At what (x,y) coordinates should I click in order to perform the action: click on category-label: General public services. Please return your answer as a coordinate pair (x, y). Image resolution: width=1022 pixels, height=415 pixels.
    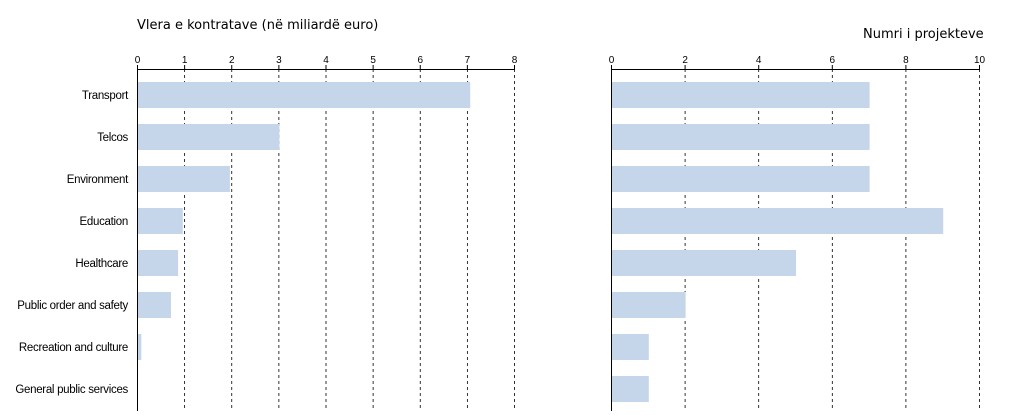
    Looking at the image, I should click on (71, 390).